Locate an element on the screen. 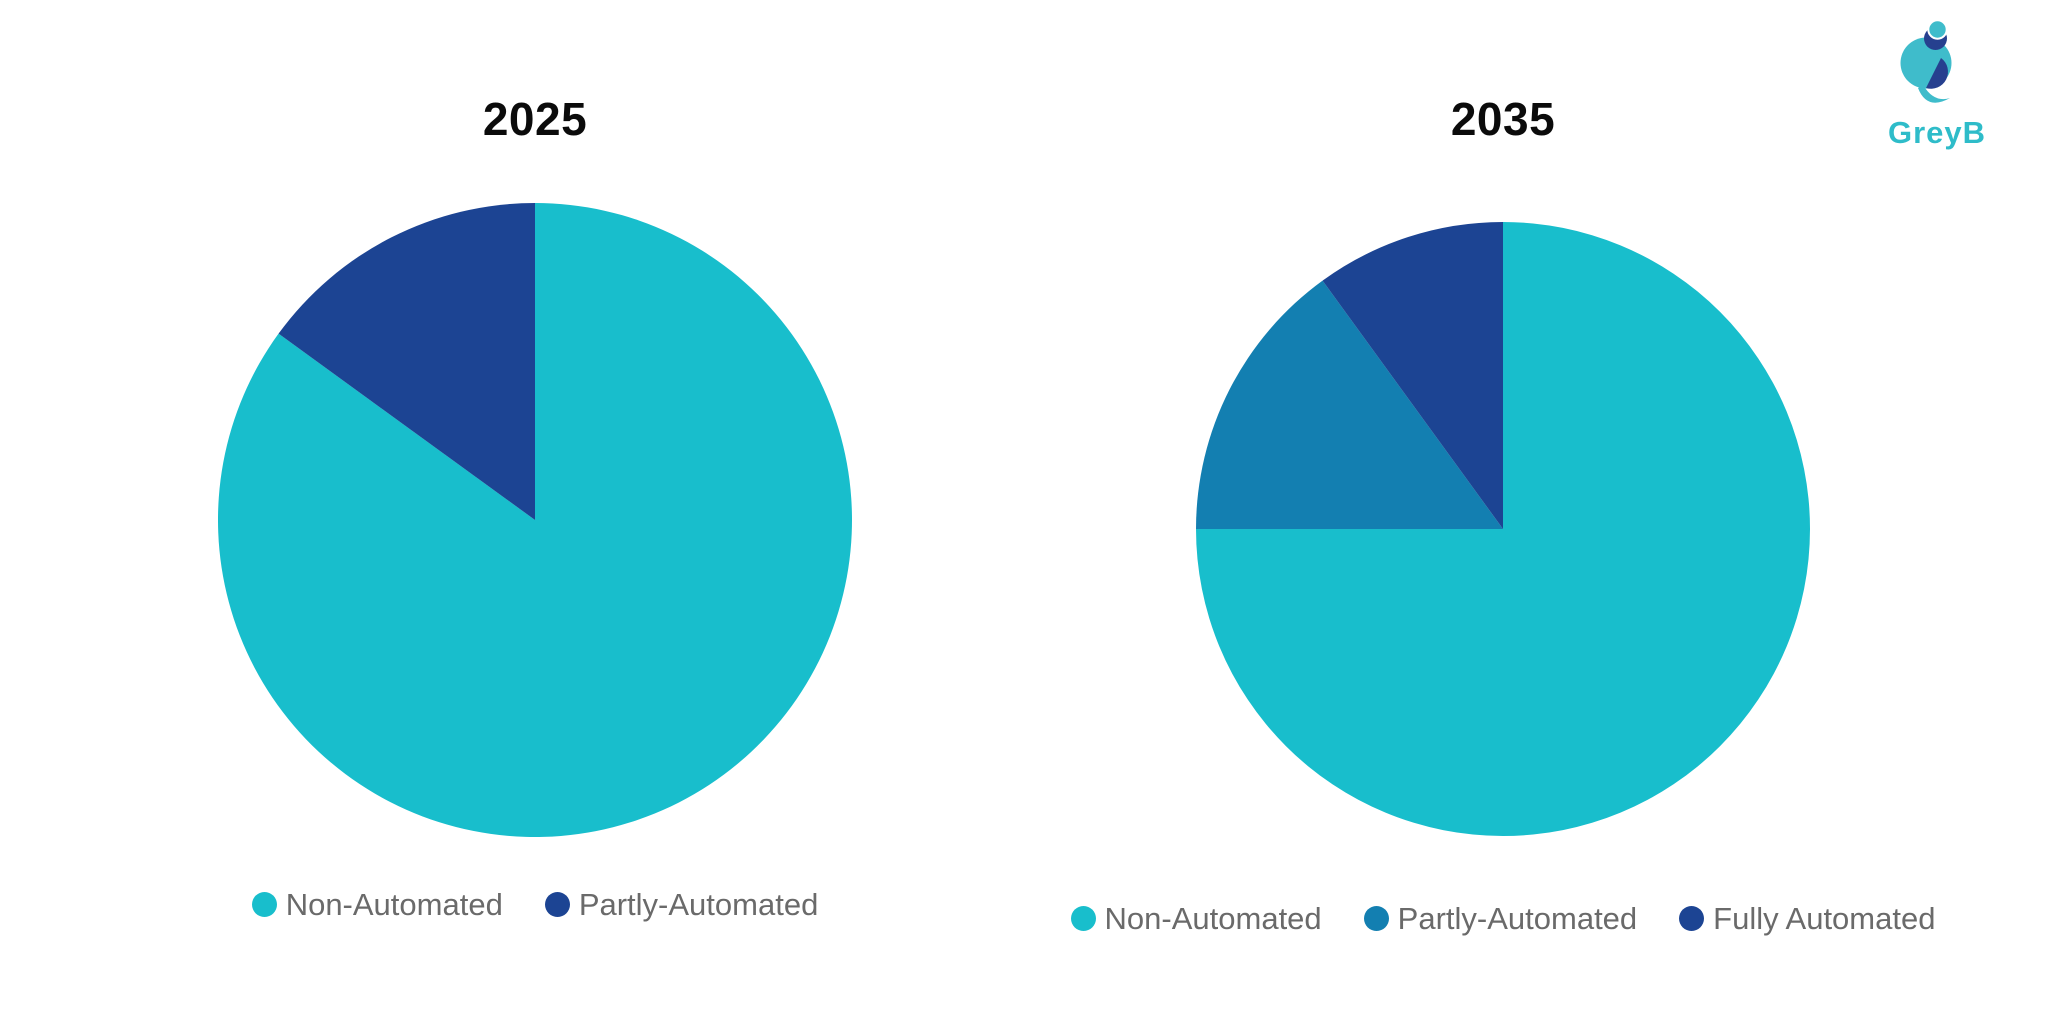 This screenshot has height=1025, width=2048. greyb-logo-mark: GreyB is located at coordinates (1937, 84).